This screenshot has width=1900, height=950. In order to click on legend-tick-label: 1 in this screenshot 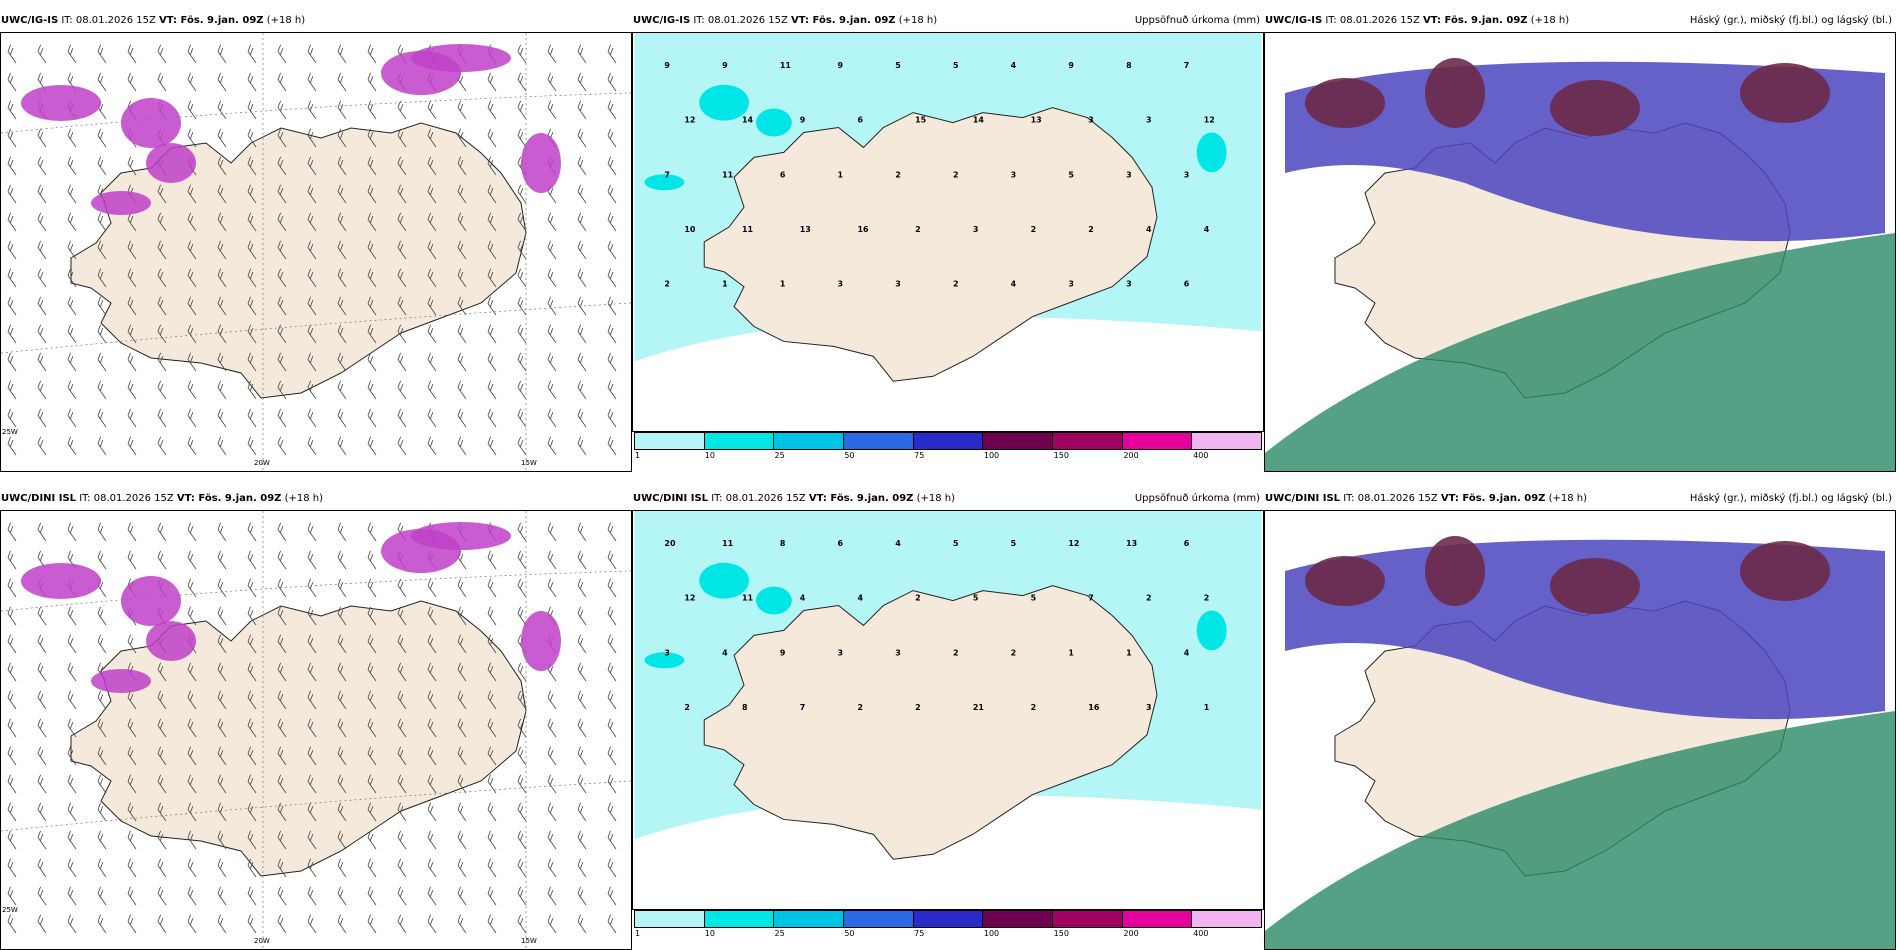, I will do `click(638, 455)`.